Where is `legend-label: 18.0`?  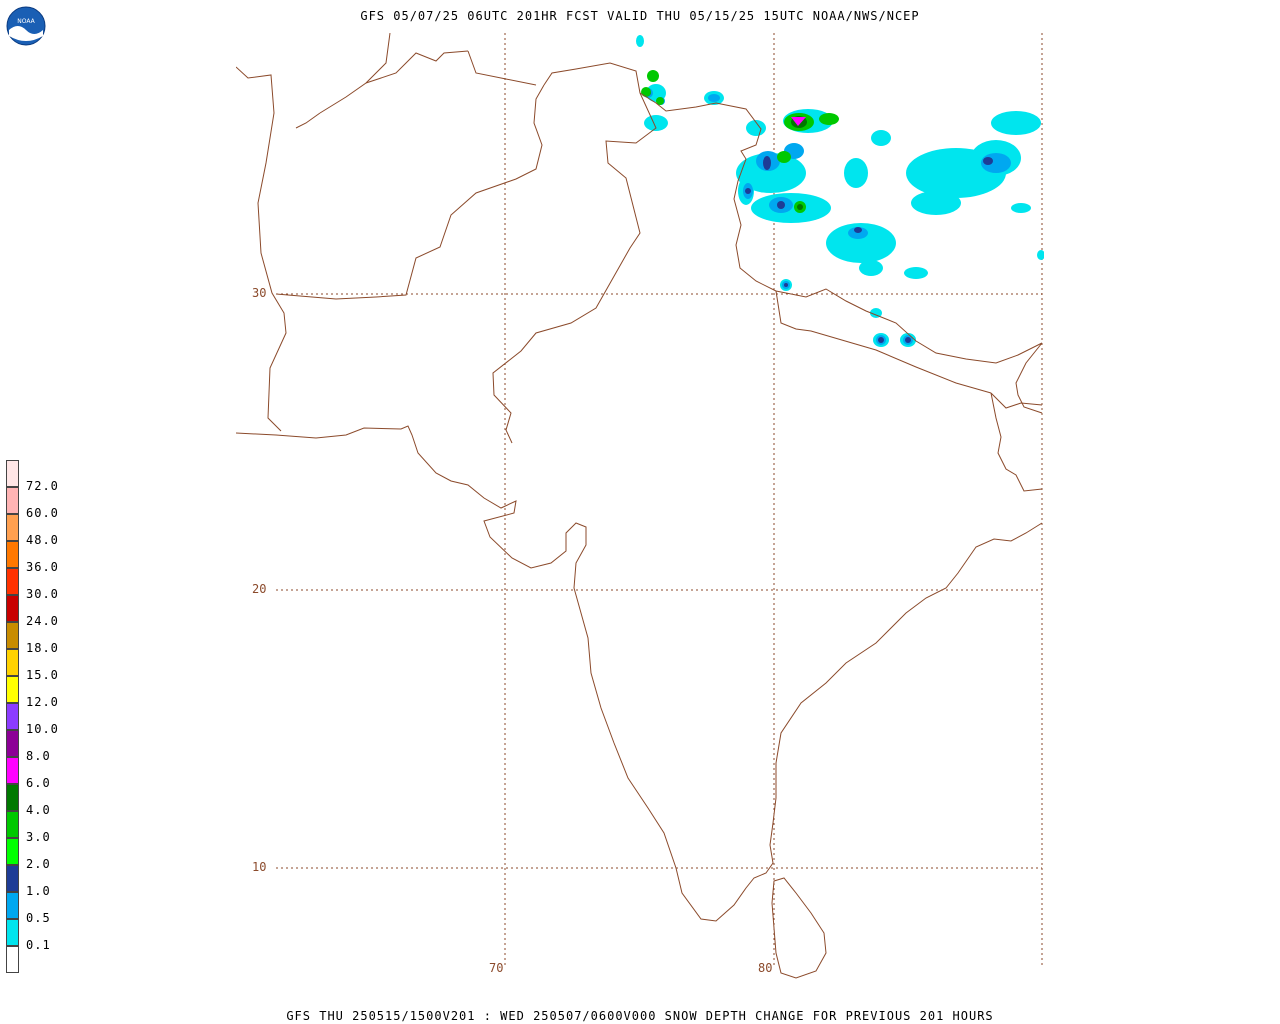 legend-label: 18.0 is located at coordinates (42, 648).